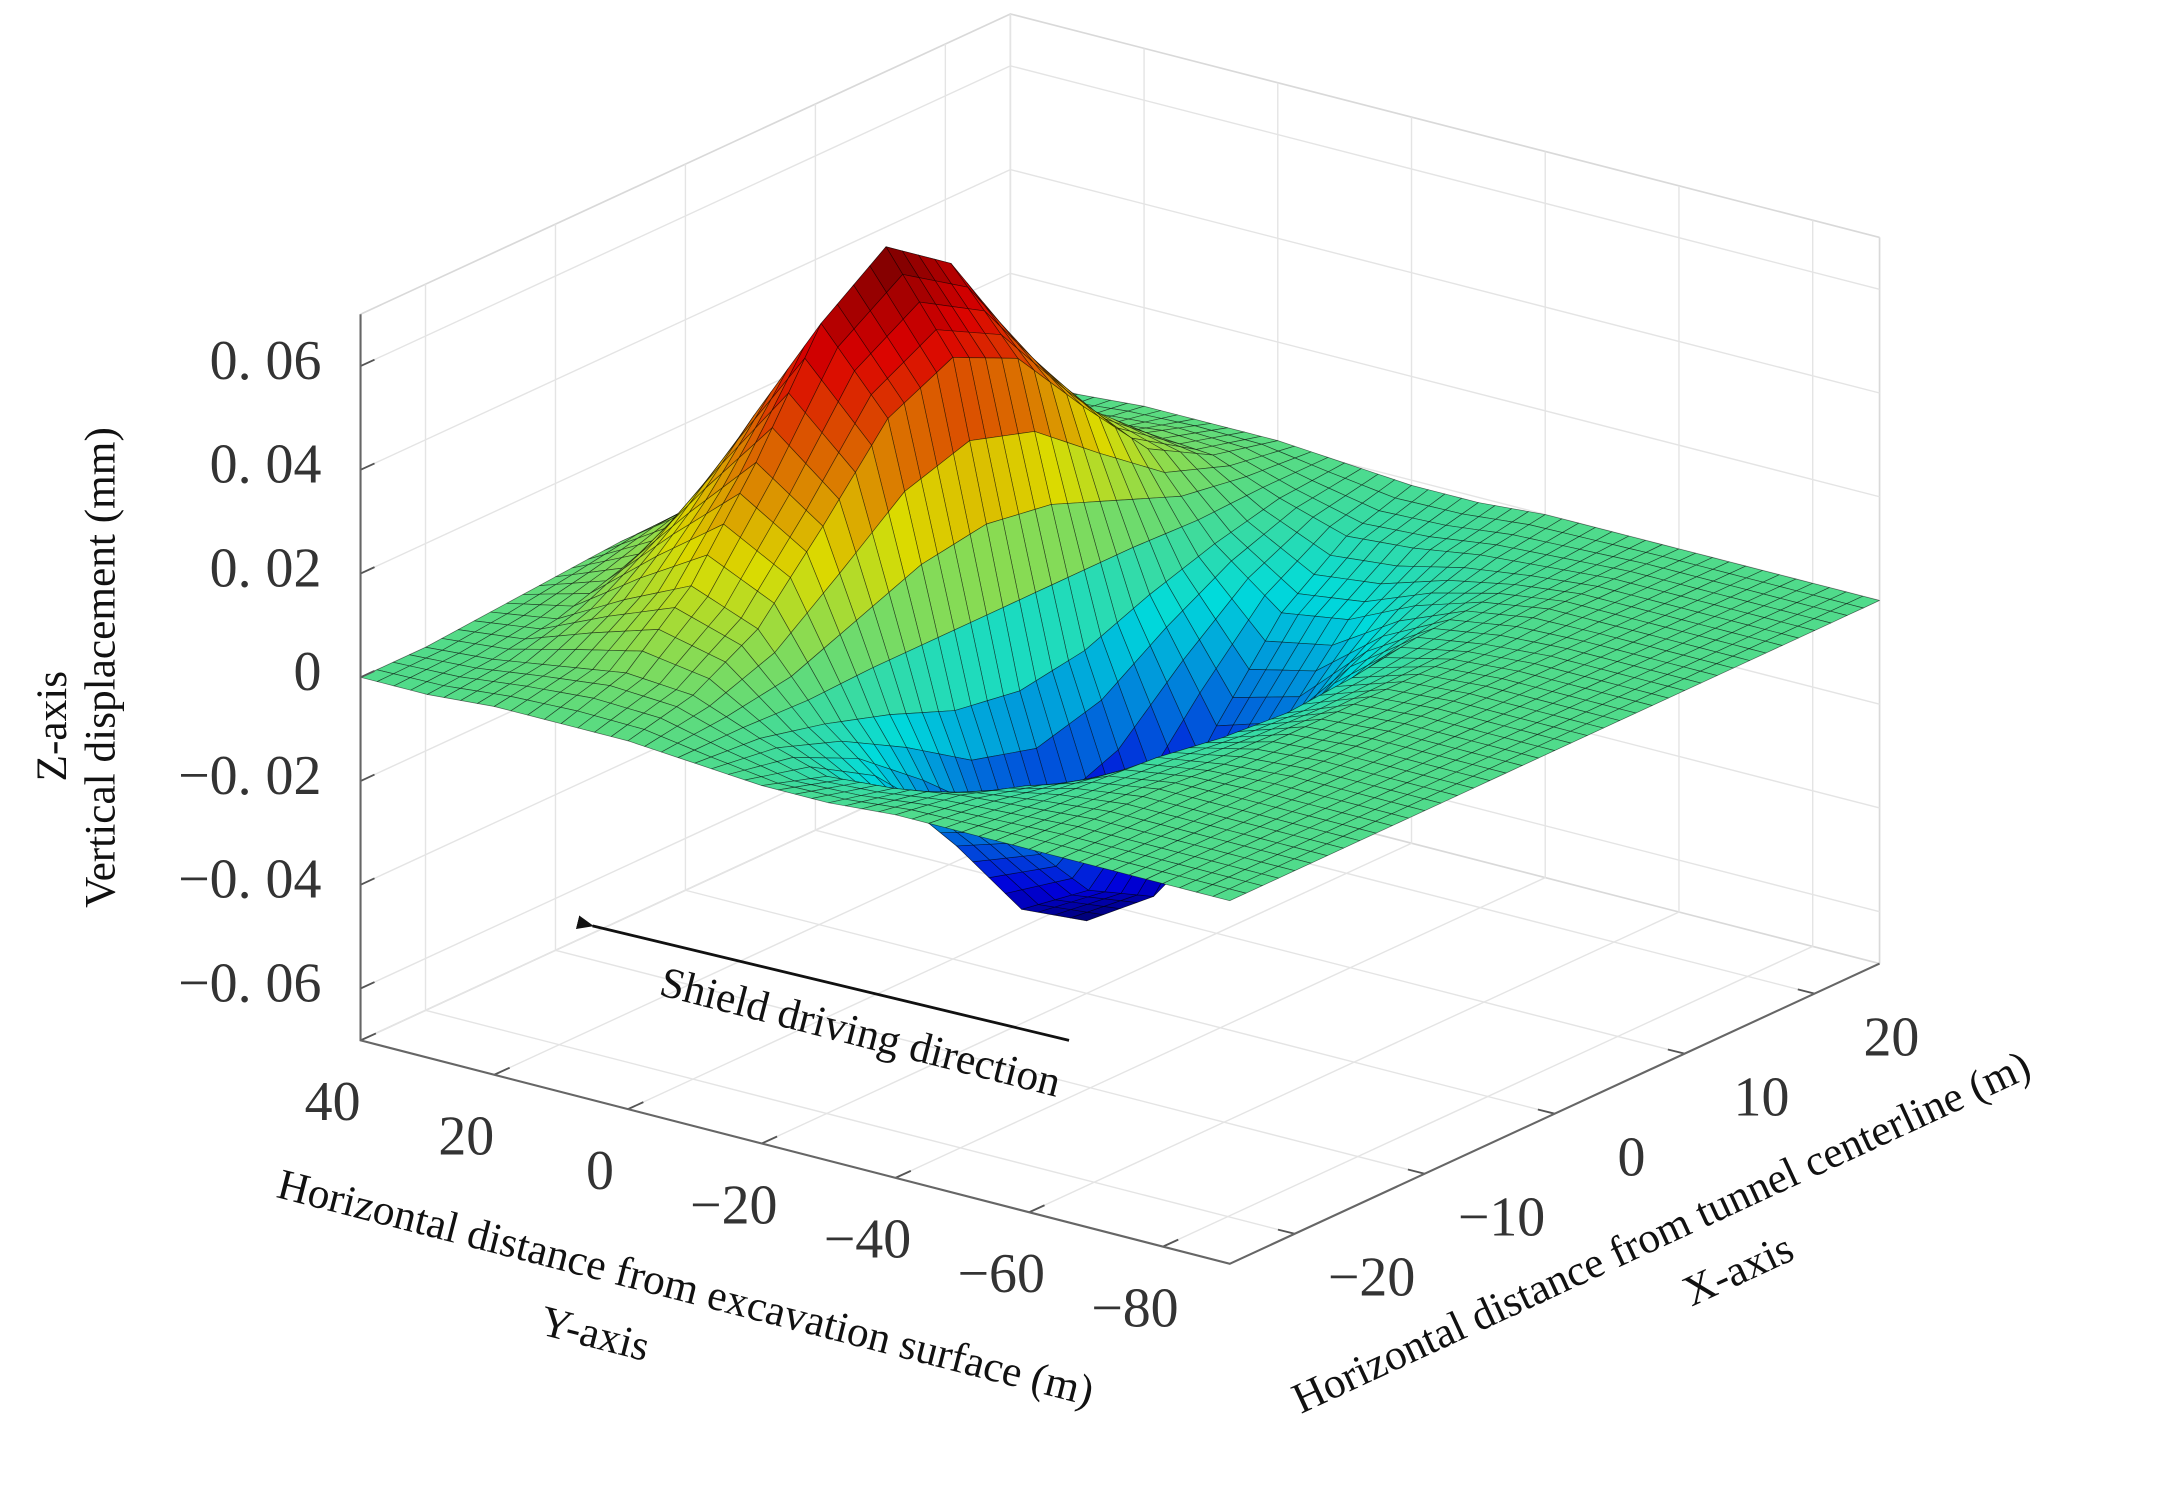 Image resolution: width=2180 pixels, height=1504 pixels. Describe the element at coordinates (1120, 216) in the screenshot. I see `grid-line` at that location.